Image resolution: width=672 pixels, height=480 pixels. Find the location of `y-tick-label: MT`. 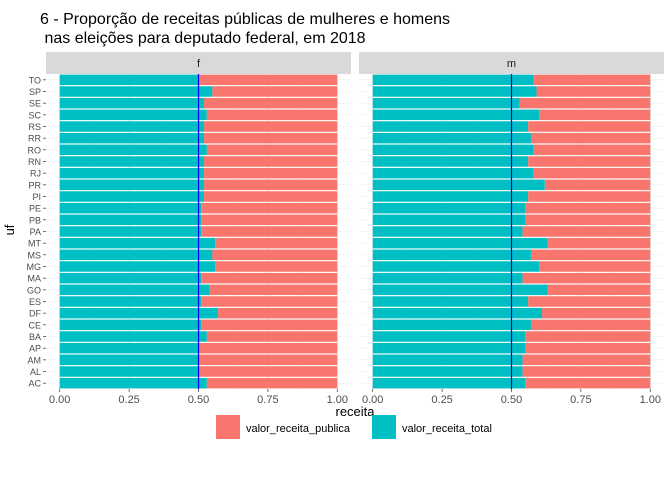

y-tick-label: MT is located at coordinates (34, 244).